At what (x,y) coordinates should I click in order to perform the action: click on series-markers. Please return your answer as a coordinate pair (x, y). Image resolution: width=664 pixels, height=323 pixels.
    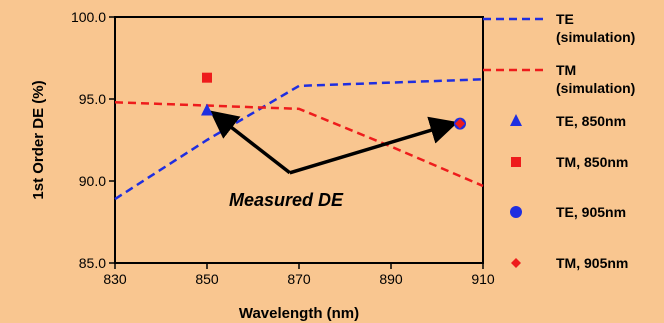
    Looking at the image, I should click on (333, 101).